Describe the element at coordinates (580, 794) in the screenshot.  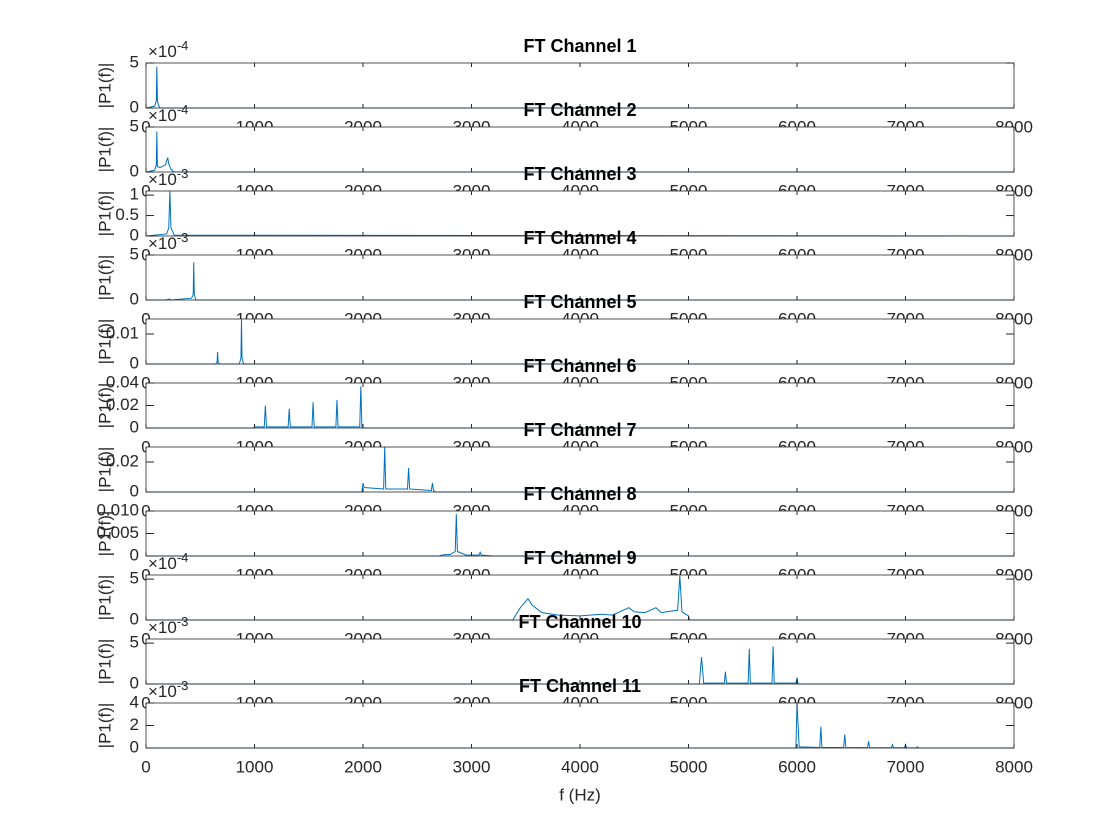
I see `x-axis-label: f (Hz)` at that location.